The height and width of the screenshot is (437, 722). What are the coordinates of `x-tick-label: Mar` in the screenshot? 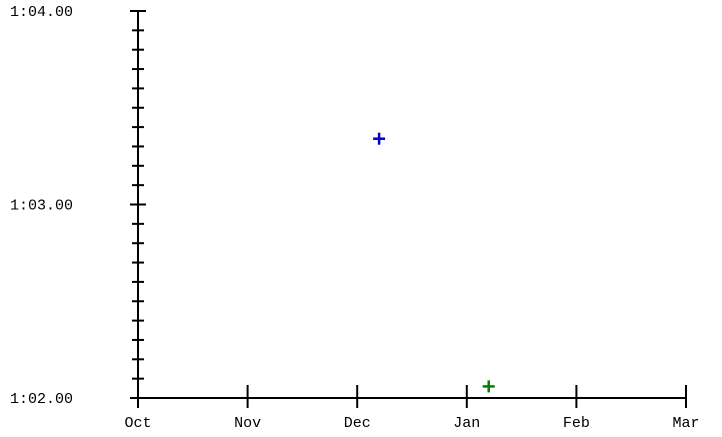 It's located at (685, 423).